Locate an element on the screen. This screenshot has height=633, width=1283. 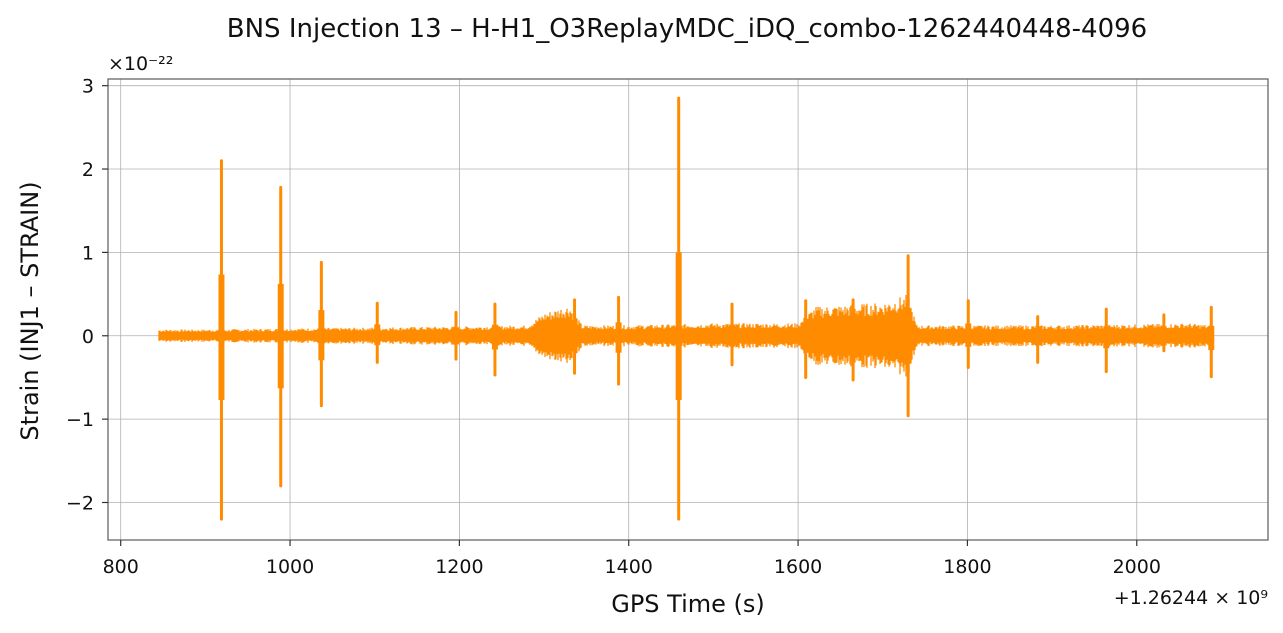
x-tick-label: 1800 is located at coordinates (967, 567).